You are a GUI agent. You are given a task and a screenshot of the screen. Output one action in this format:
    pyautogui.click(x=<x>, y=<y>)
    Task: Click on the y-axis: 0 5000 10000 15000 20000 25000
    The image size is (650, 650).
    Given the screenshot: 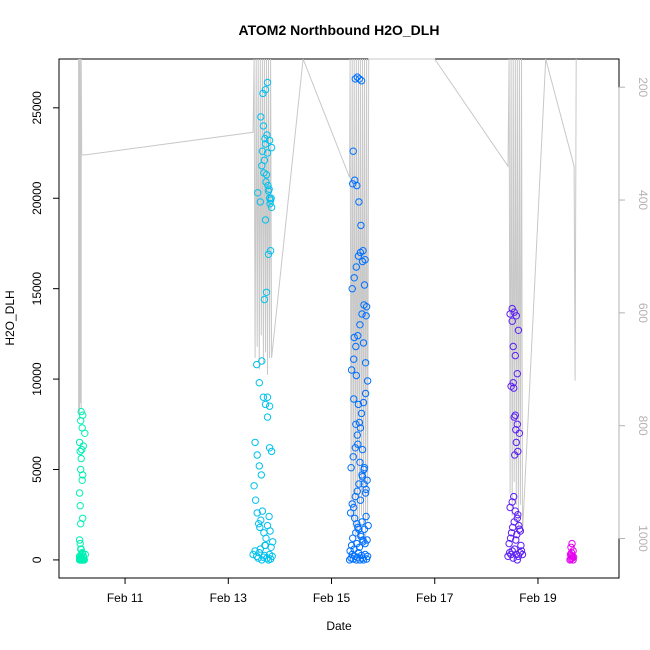 What is the action you would take?
    pyautogui.click(x=45, y=327)
    